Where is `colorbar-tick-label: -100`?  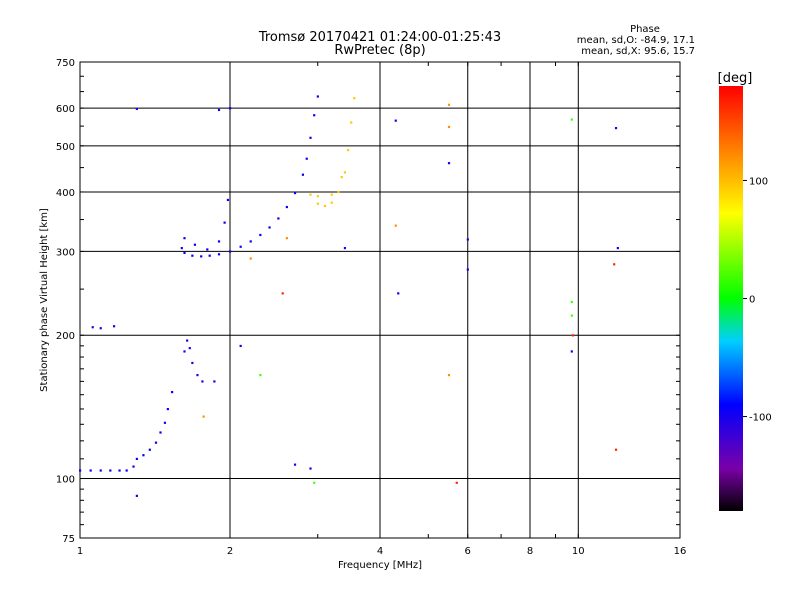 colorbar-tick-label: -100 is located at coordinates (760, 418).